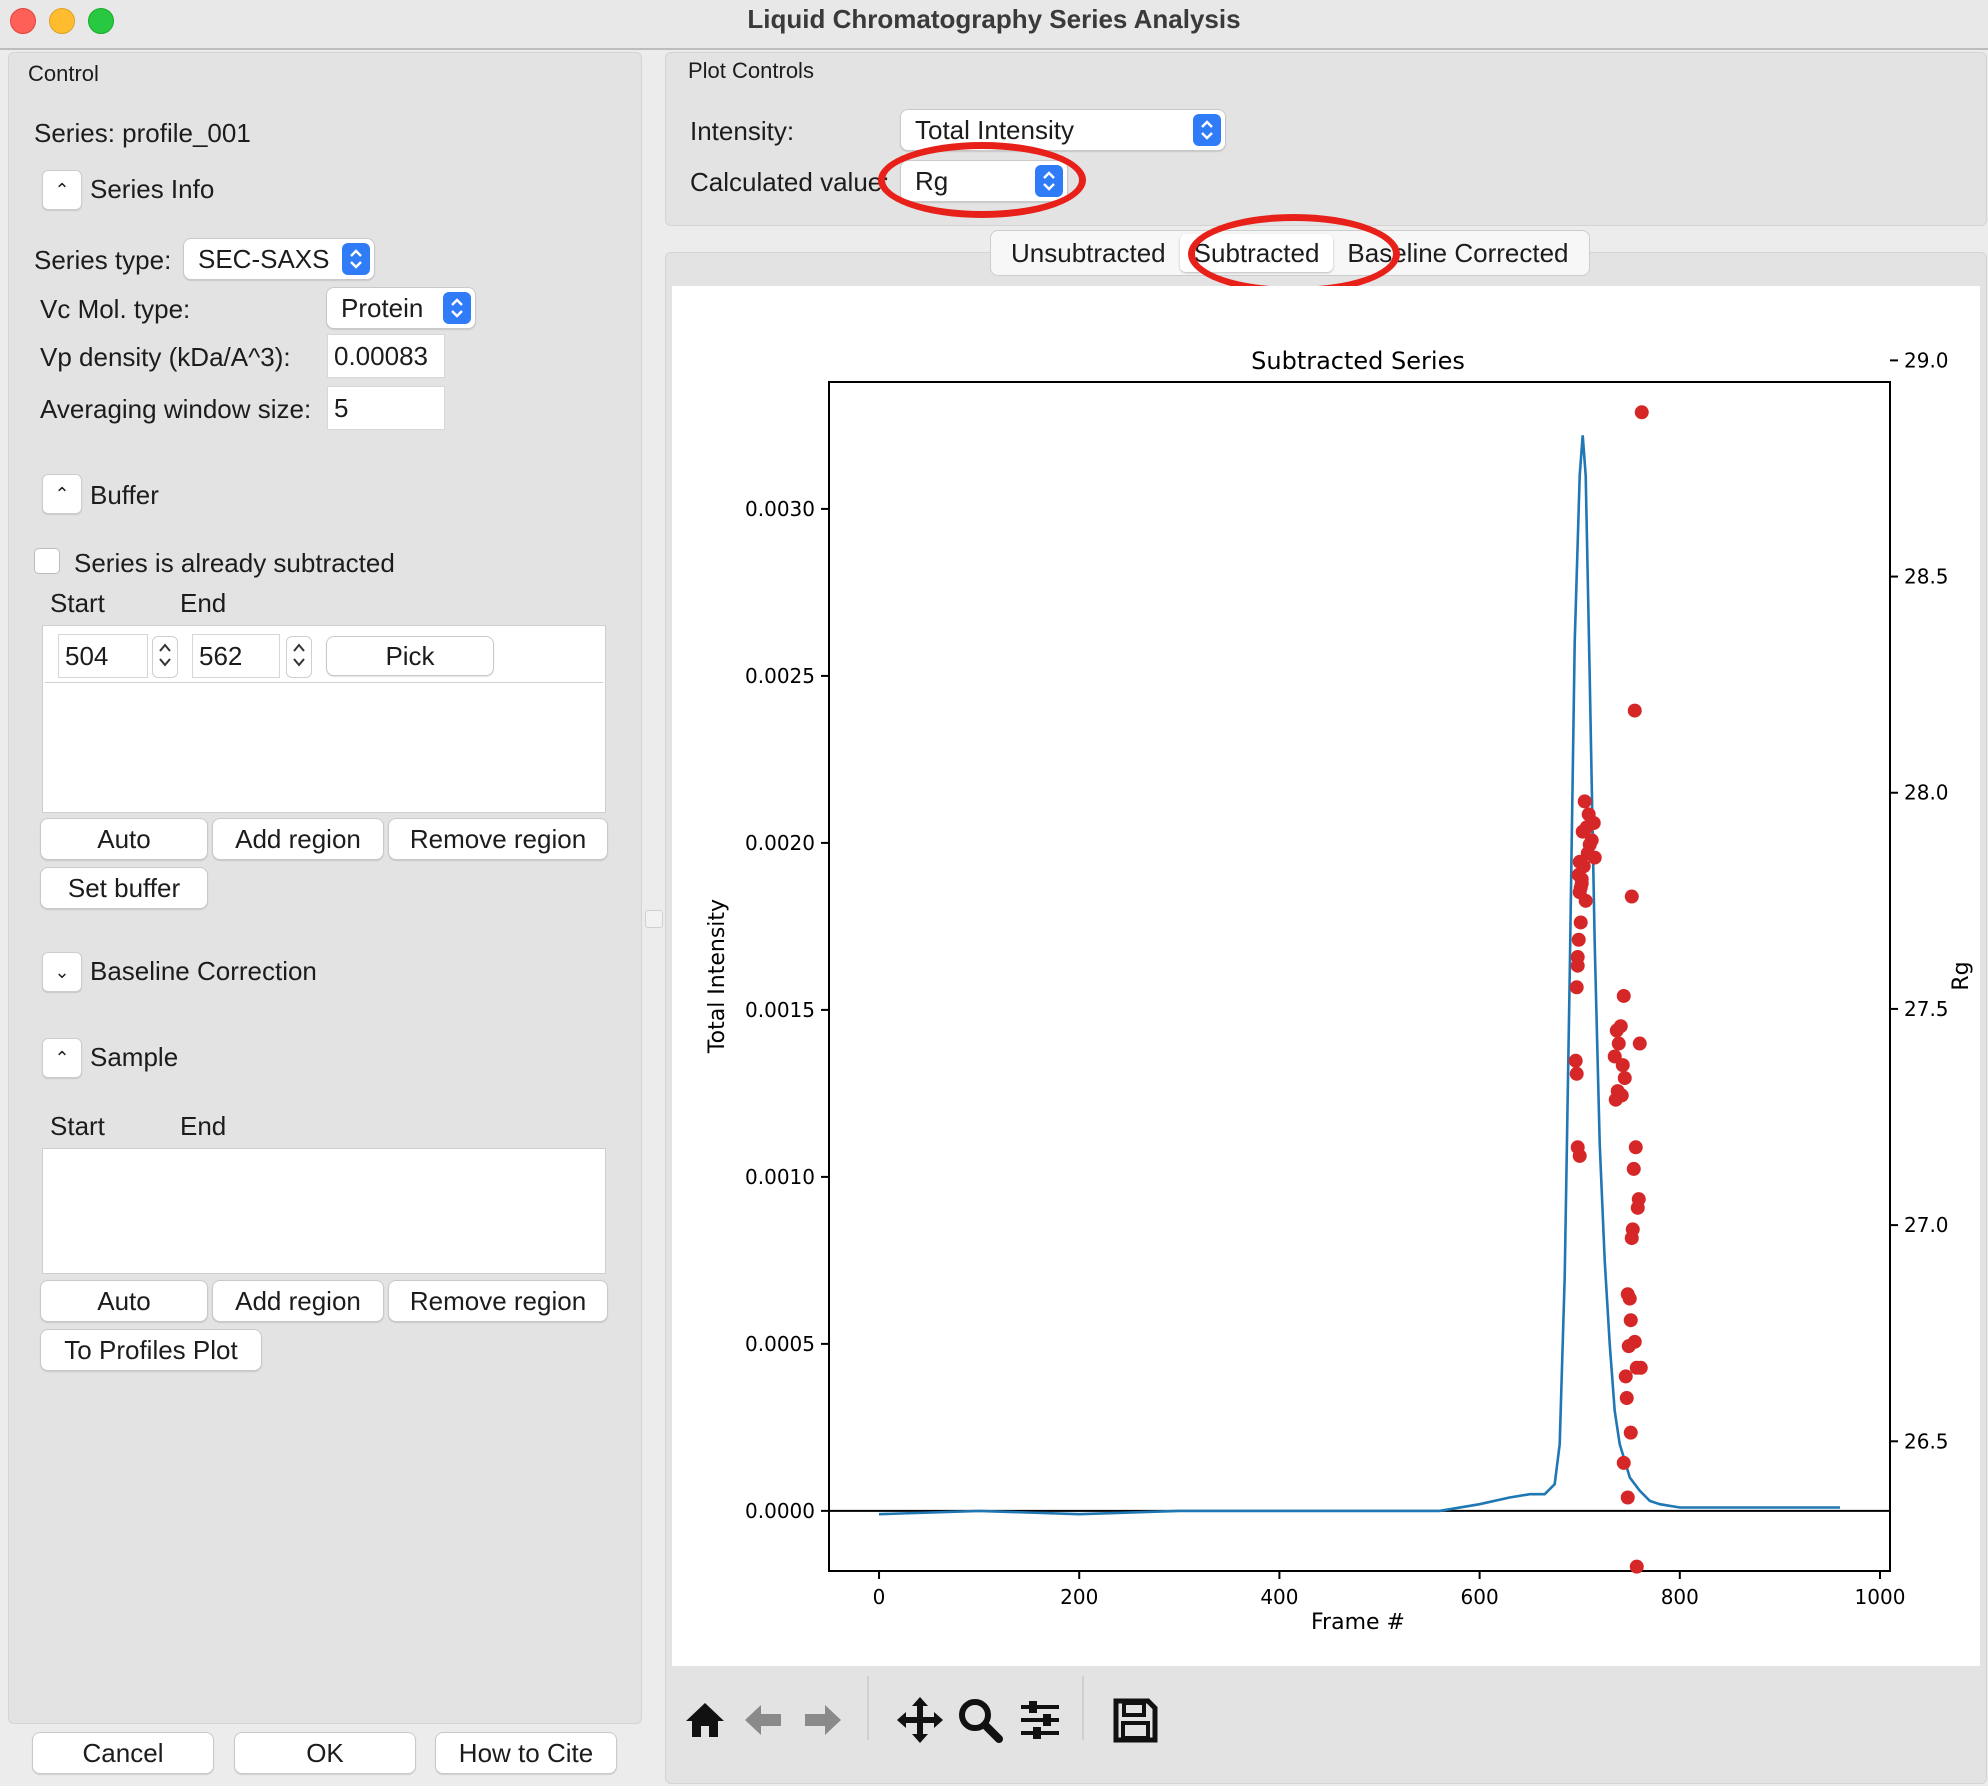  Describe the element at coordinates (920, 1720) in the screenshot. I see `pan-icon` at that location.